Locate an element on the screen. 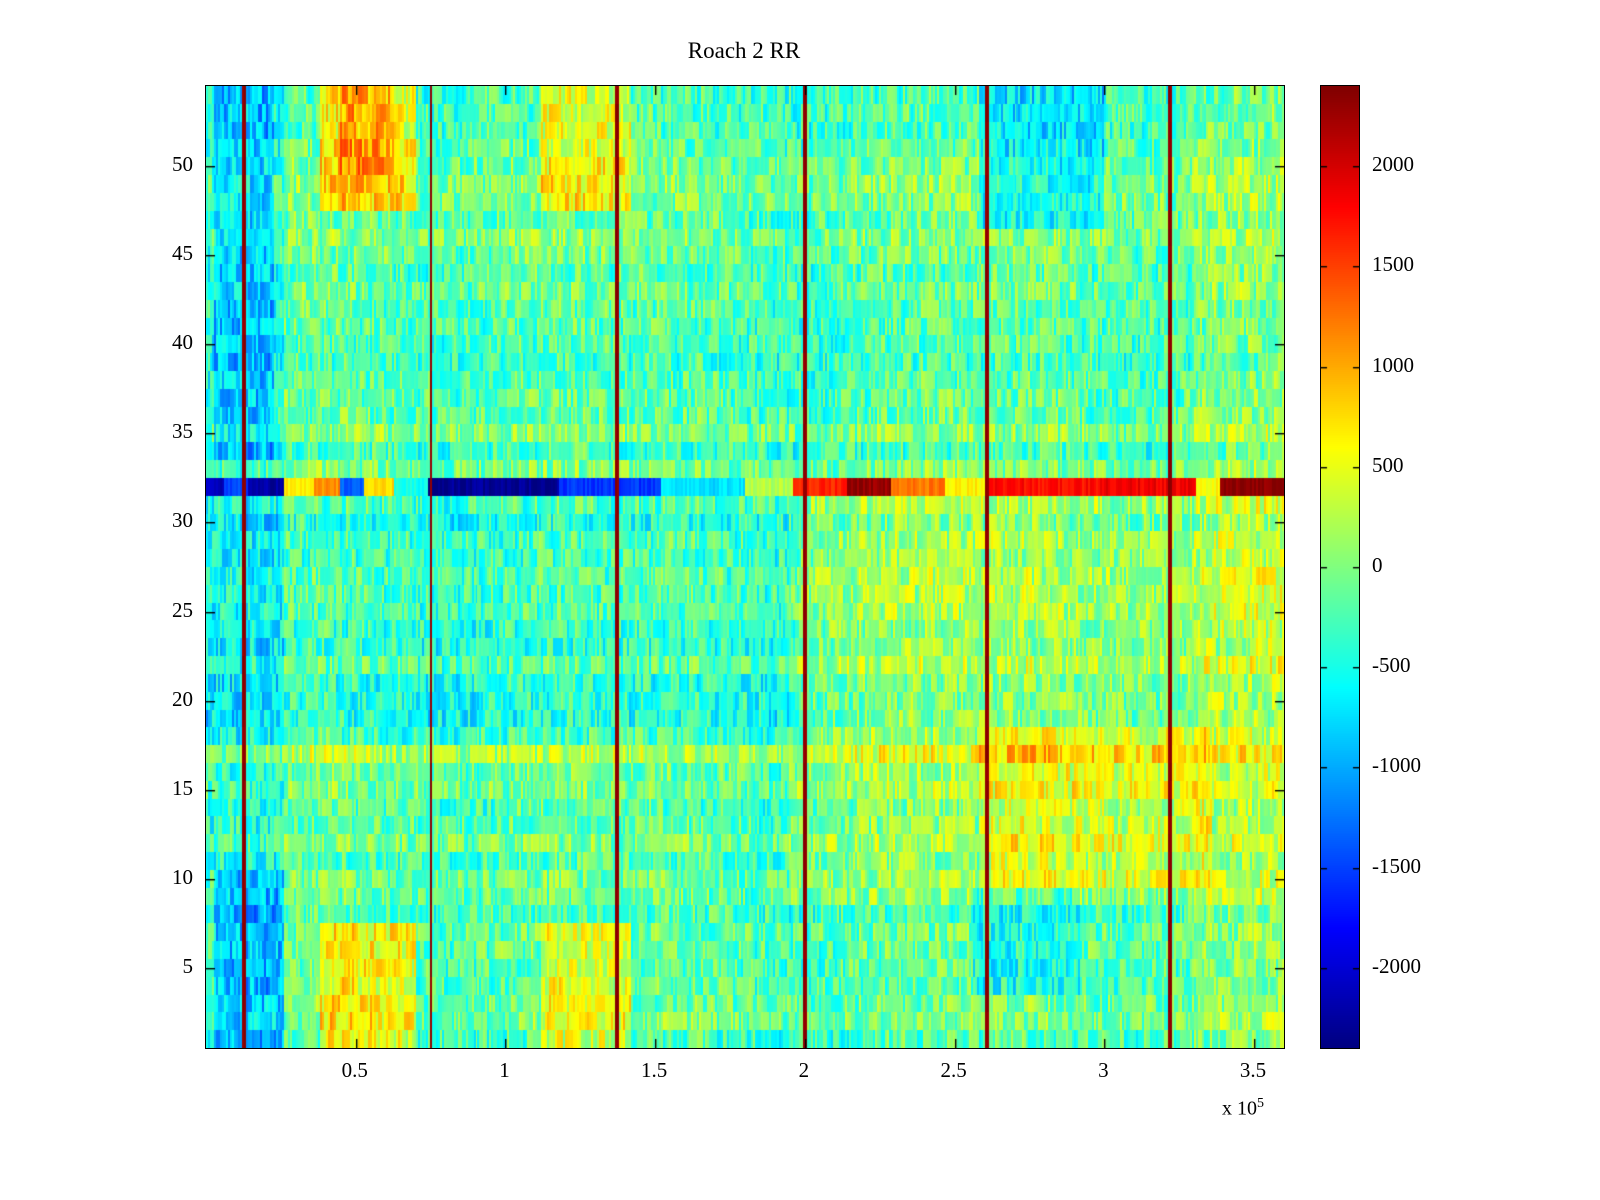  x-tick-label: 3.5 is located at coordinates (1253, 1070).